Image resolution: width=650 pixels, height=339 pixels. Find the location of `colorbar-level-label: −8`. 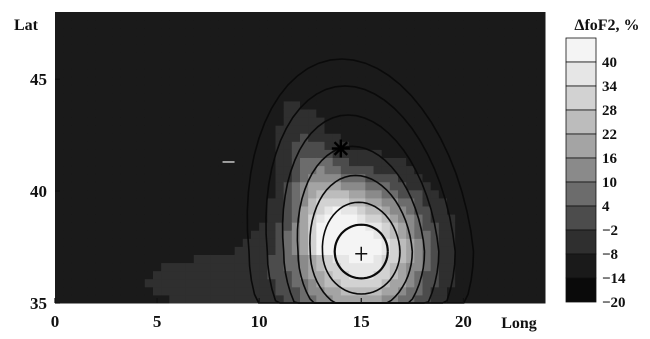

colorbar-level-label: −8 is located at coordinates (610, 255).